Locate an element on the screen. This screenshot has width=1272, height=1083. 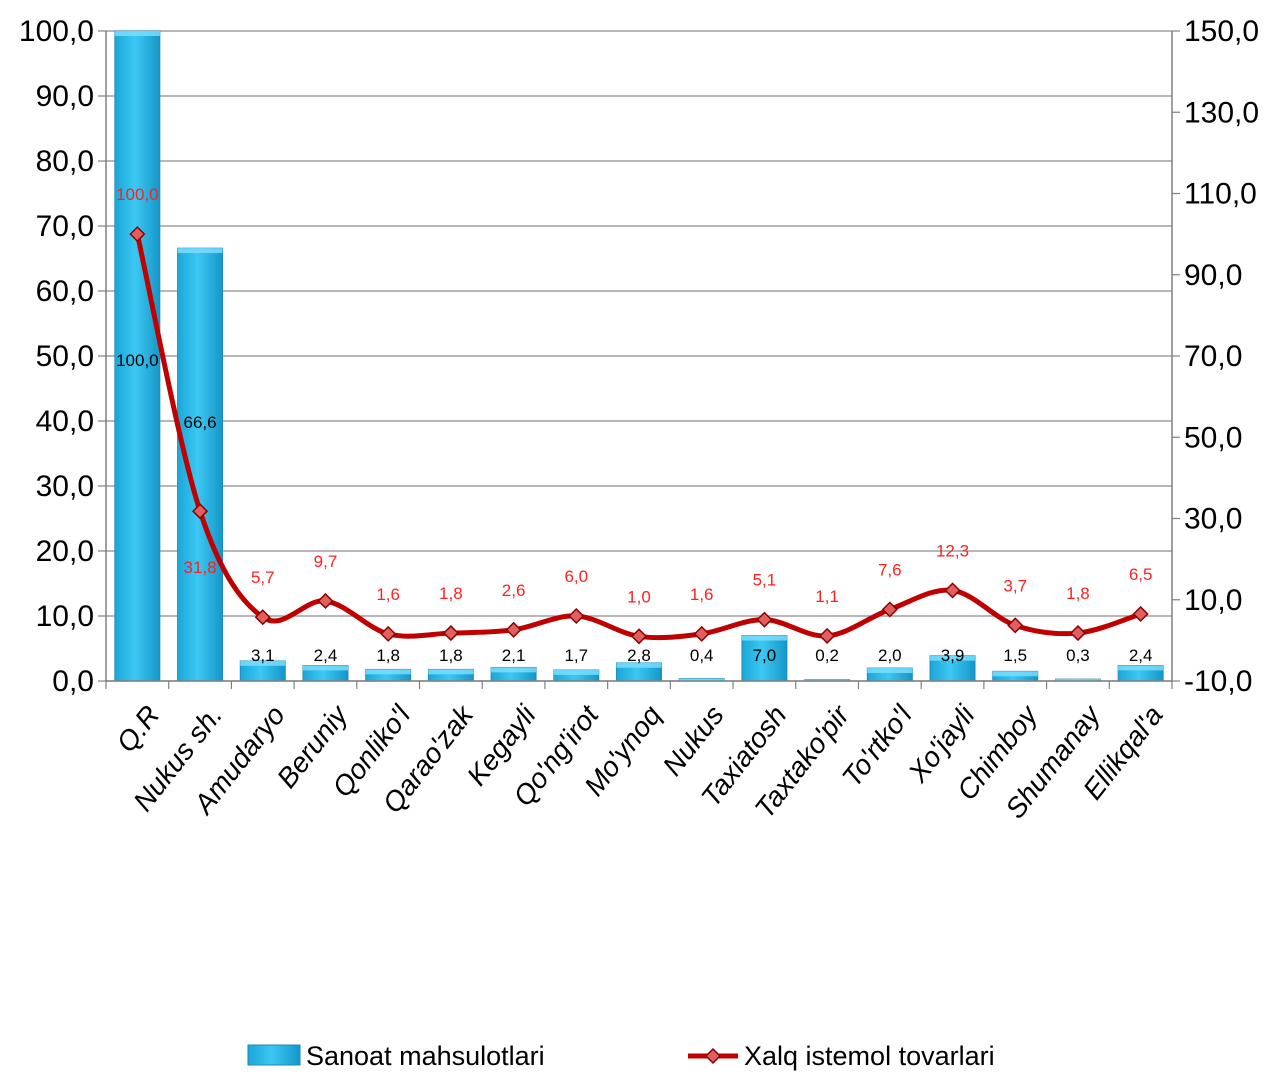
left-tick-label: 10,0 is located at coordinates (65, 616).